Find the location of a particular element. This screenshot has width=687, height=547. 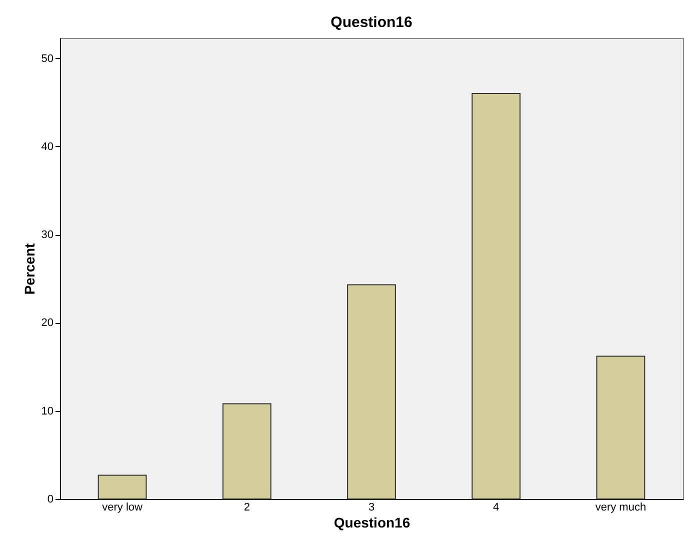

x-tick-label: very much is located at coordinates (620, 508).